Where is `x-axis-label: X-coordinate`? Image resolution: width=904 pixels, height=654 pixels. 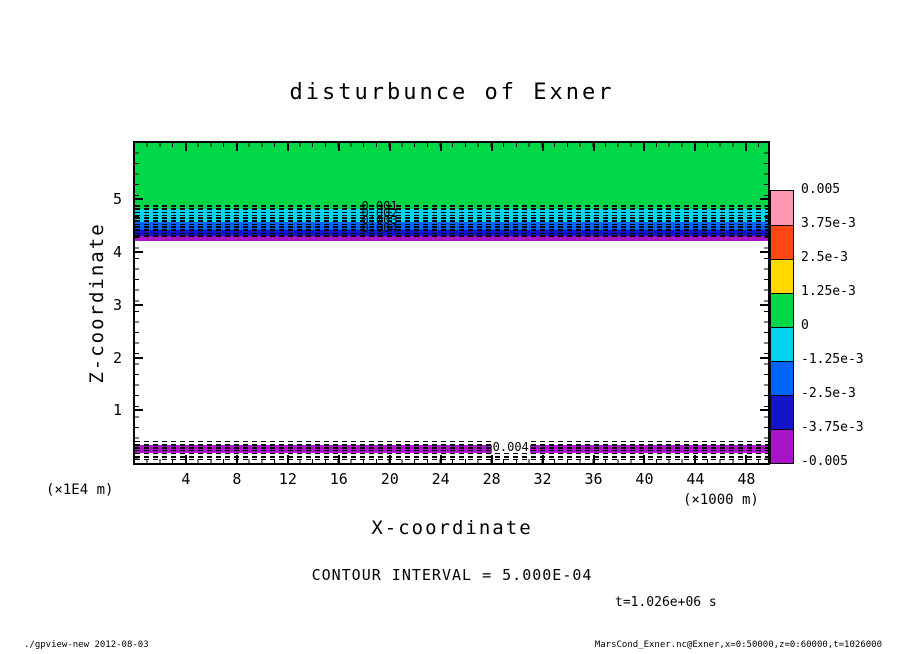
x-axis-label: X-coordinate is located at coordinates (452, 528).